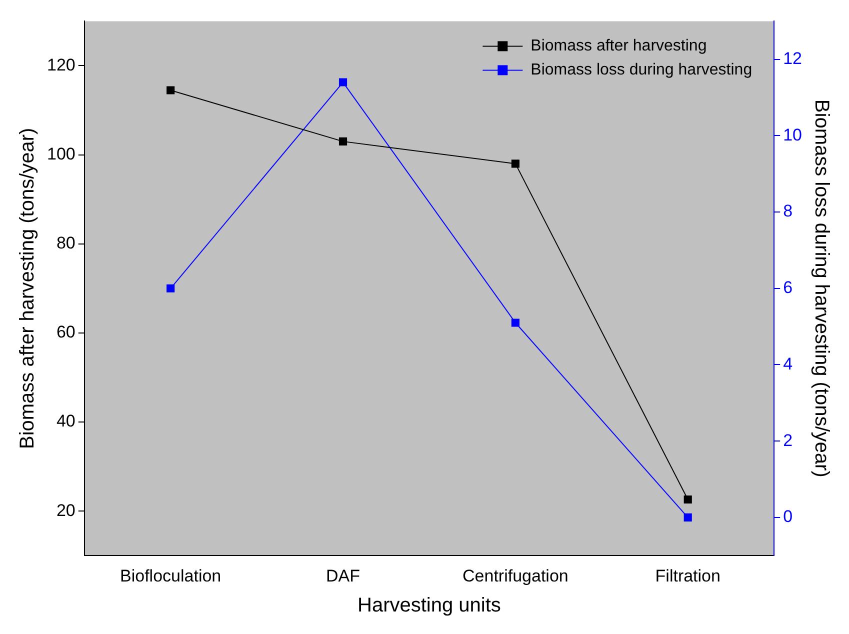 The image size is (849, 634). What do you see at coordinates (66, 510) in the screenshot?
I see `y-tick-label: 20` at bounding box center [66, 510].